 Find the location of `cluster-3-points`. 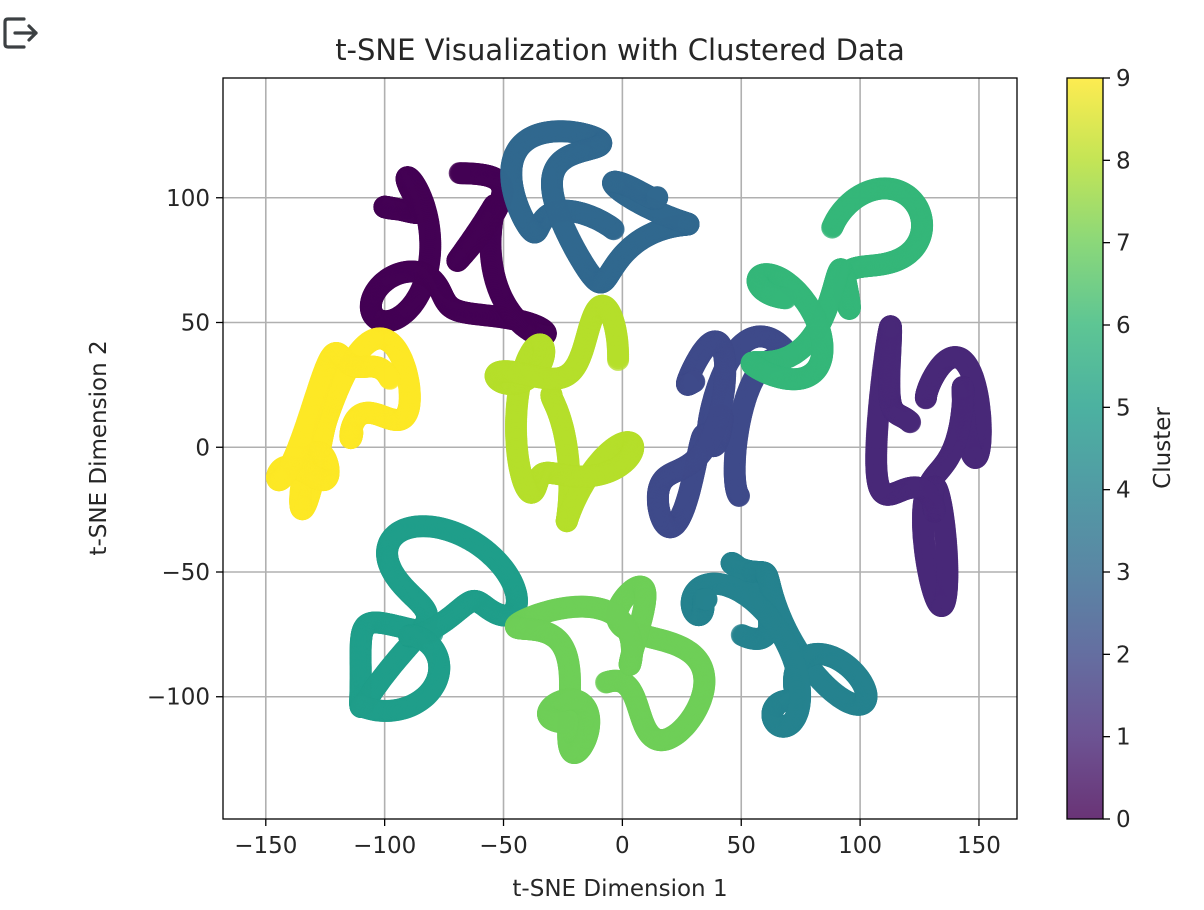

cluster-3-points is located at coordinates (600, 207).